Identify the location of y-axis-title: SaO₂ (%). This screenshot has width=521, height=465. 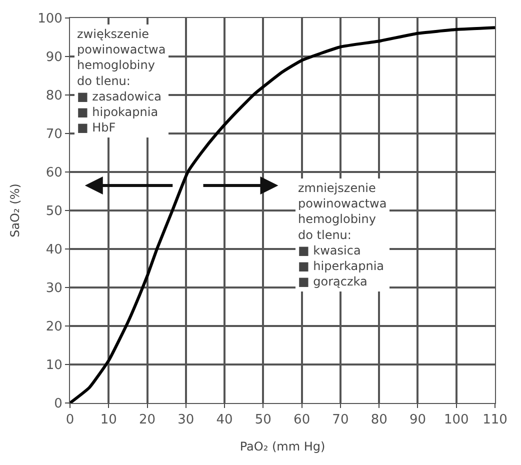
(15, 211).